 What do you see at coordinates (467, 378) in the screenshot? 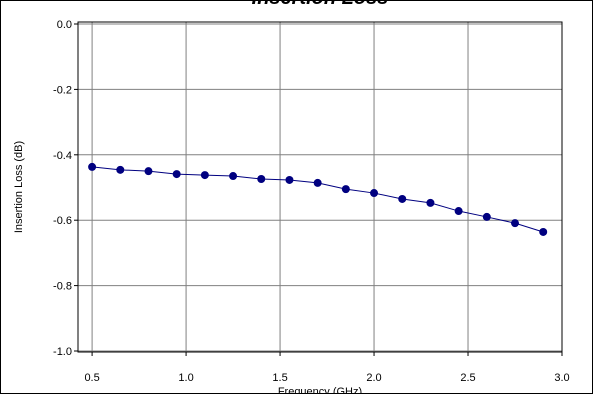
I see `x-tick-label: 2.5` at bounding box center [467, 378].